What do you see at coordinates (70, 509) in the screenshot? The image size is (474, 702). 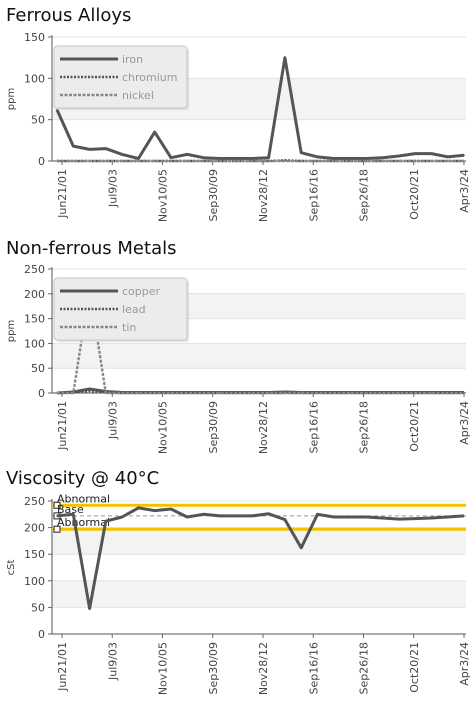 I see `reference-label: Base` at bounding box center [70, 509].